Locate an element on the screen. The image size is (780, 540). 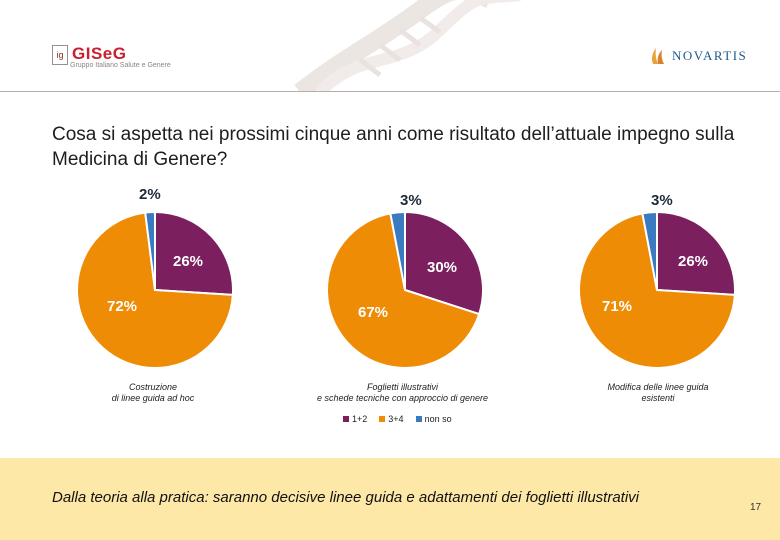
pie2-label-3-4: 67% is located at coordinates (373, 312).